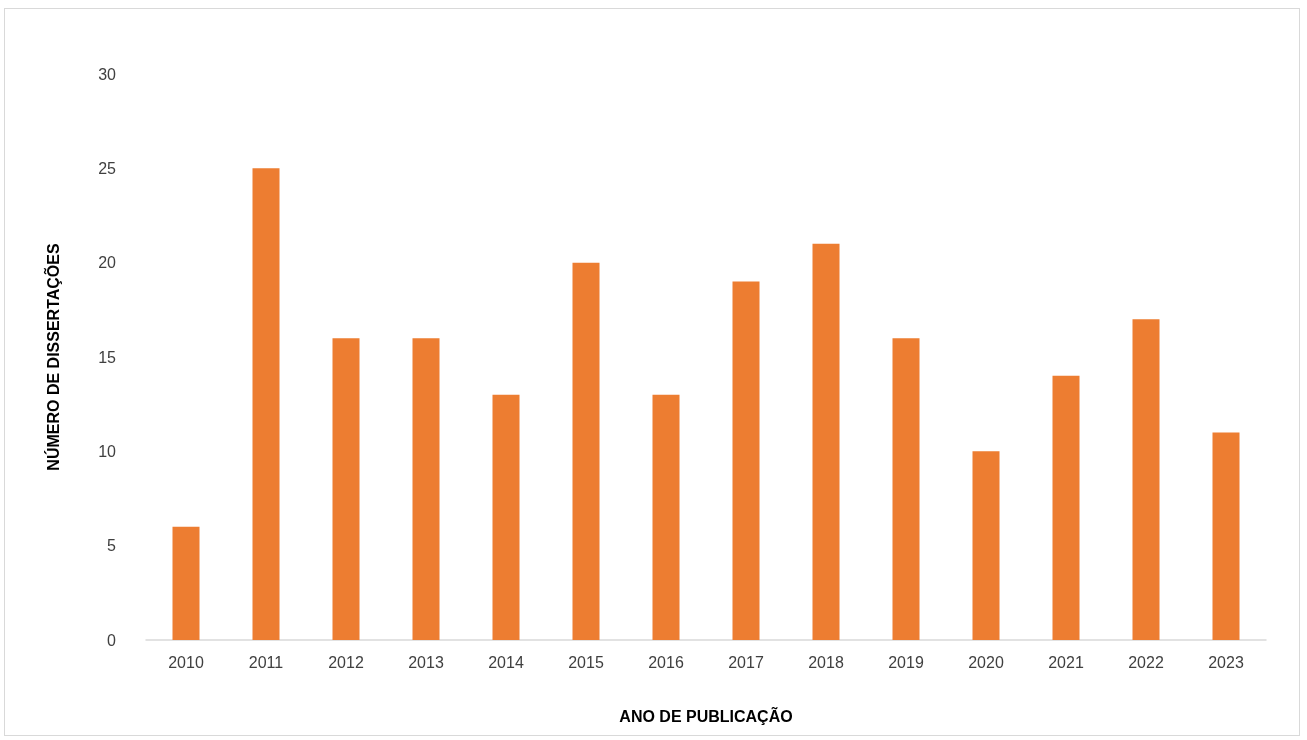  What do you see at coordinates (1226, 662) in the screenshot?
I see `x-tick-label: 2023` at bounding box center [1226, 662].